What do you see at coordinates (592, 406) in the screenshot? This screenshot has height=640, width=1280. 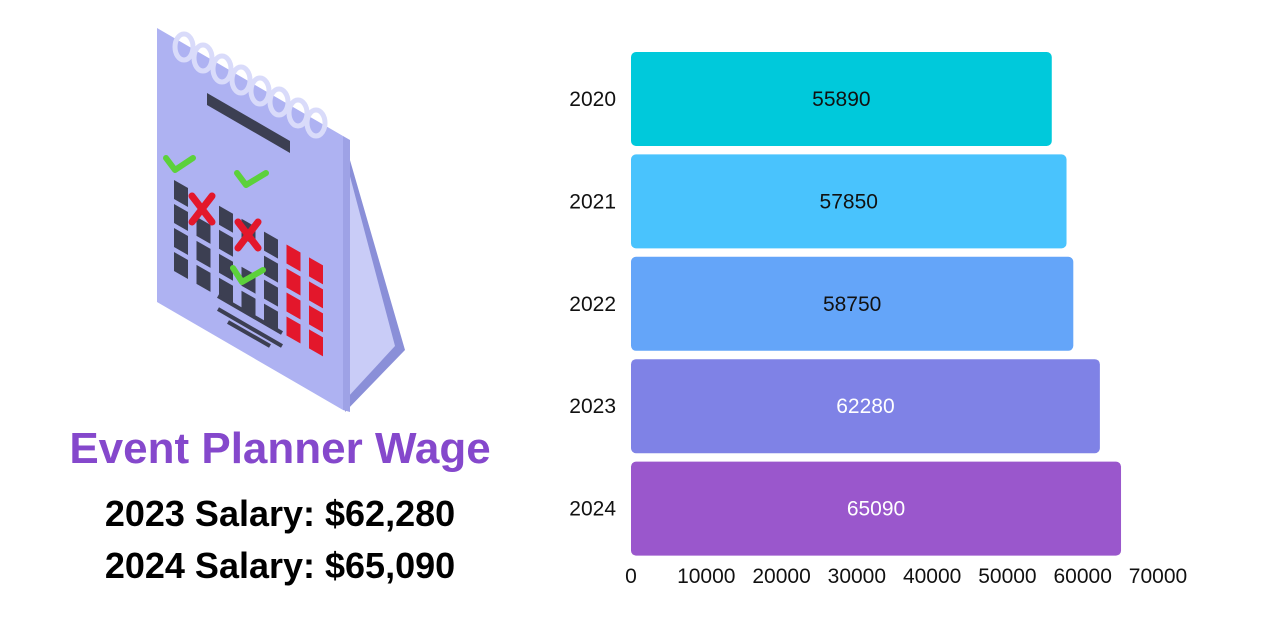 I see `category-label: 2023` at bounding box center [592, 406].